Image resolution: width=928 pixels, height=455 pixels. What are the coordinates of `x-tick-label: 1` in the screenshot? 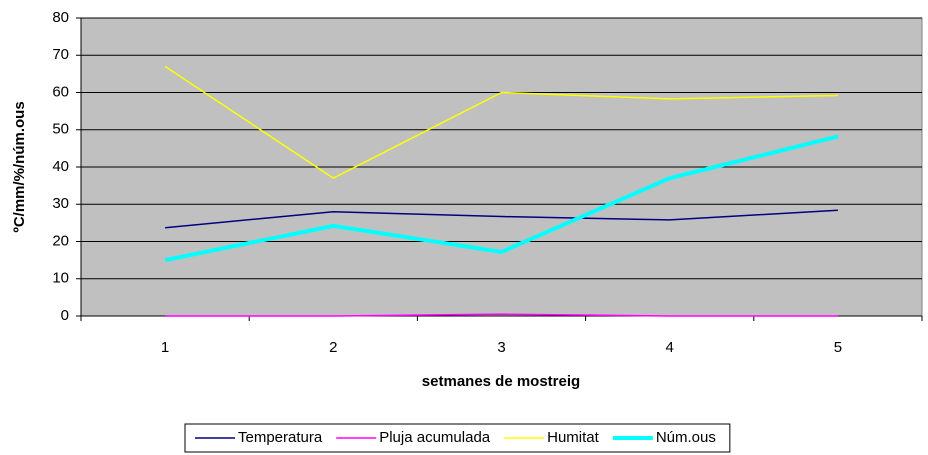 It's located at (165, 347).